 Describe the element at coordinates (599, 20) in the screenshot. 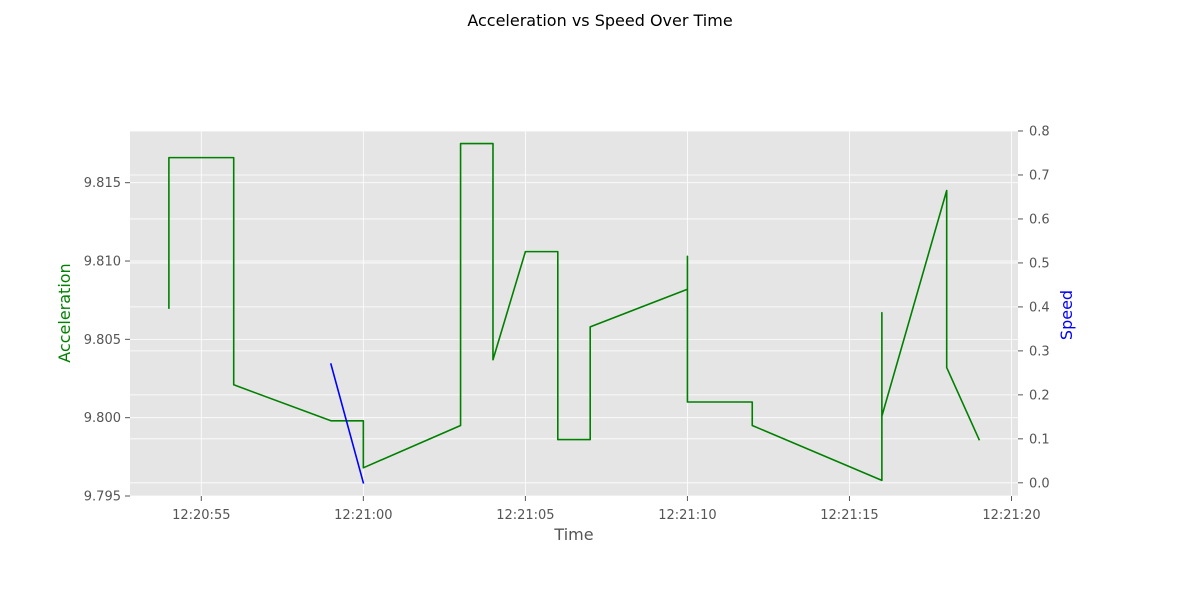

I see `chart-title: Acceleration vs Speed Over Time` at that location.